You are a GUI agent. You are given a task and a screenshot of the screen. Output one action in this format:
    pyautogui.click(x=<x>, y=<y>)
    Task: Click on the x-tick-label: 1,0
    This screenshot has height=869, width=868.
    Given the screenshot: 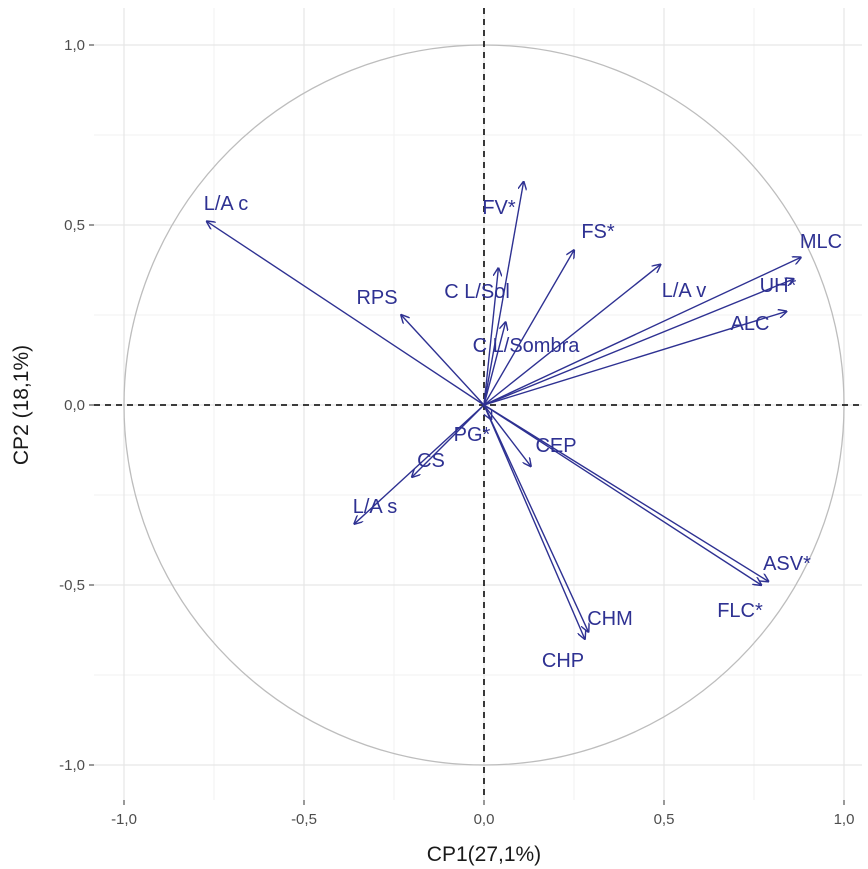 What is the action you would take?
    pyautogui.click(x=844, y=819)
    